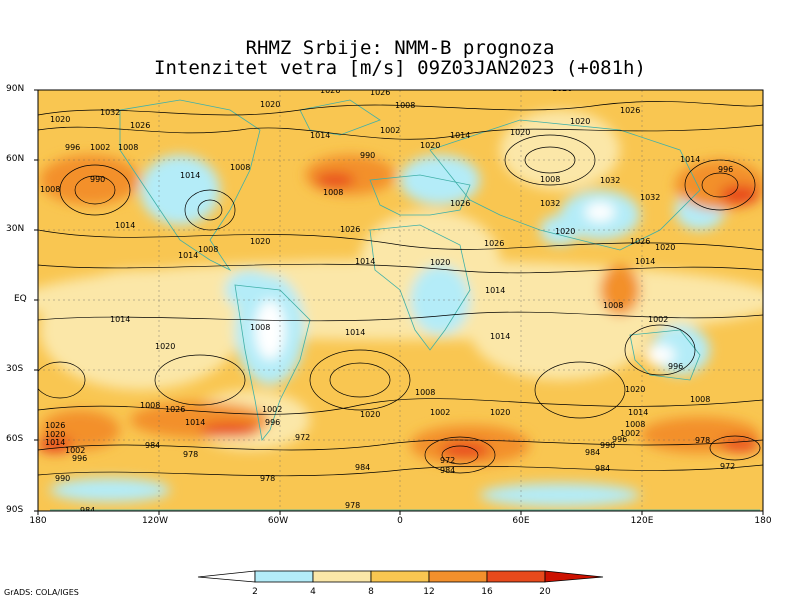 This screenshot has height=600, width=800. I want to click on colorbar, so click(400, 576).